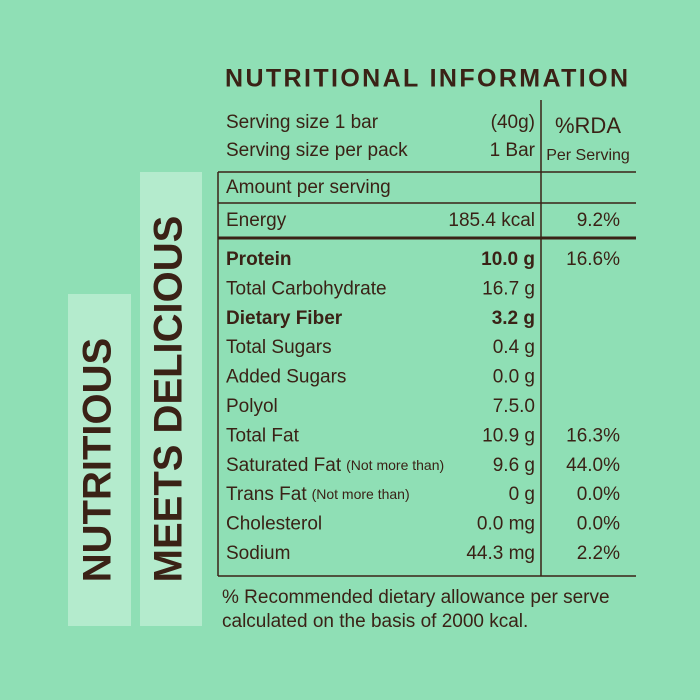  Describe the element at coordinates (266, 494) in the screenshot. I see `nutrient-name: Trans Fat` at that location.